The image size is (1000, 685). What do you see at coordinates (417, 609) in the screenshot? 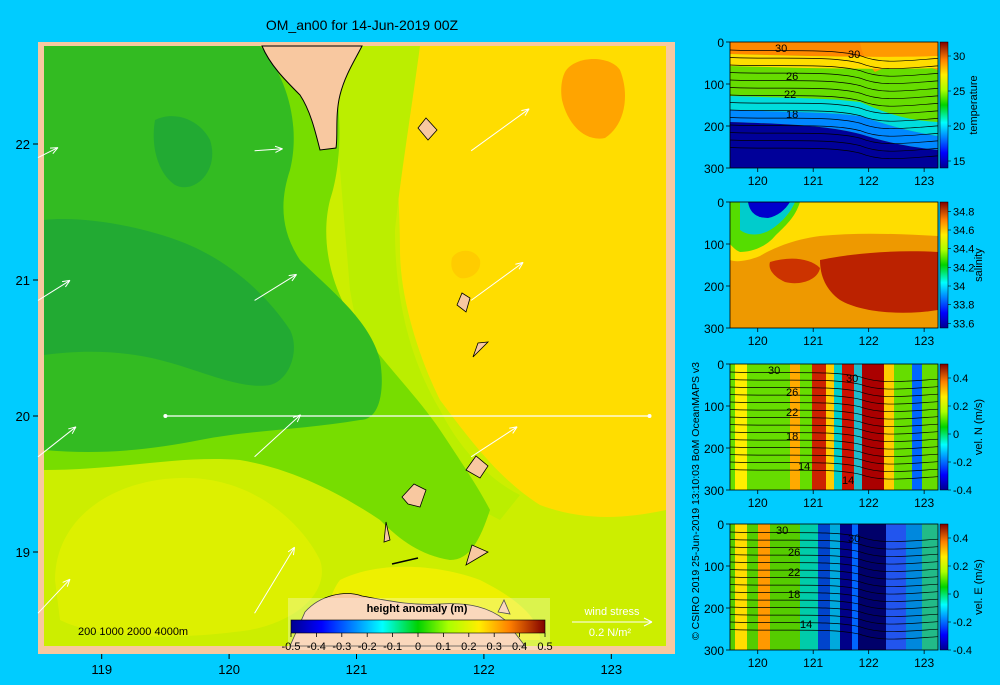
I see `colorbar-label: height anomaly (m)` at bounding box center [417, 609].